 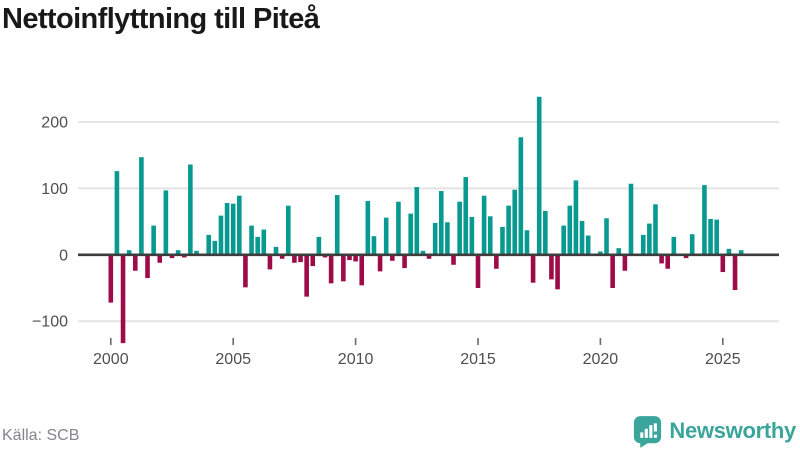 I want to click on x-axis-label-2005: 2005, so click(x=233, y=359).